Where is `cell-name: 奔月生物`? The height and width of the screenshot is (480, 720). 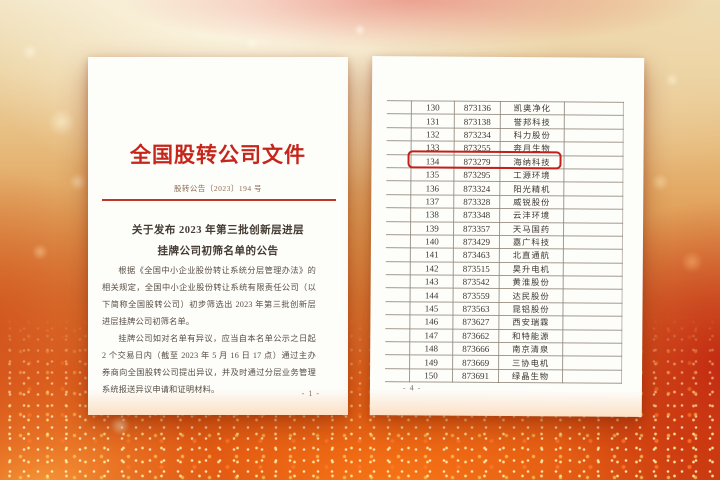 cell-name: 奔月生物 is located at coordinates (532, 148).